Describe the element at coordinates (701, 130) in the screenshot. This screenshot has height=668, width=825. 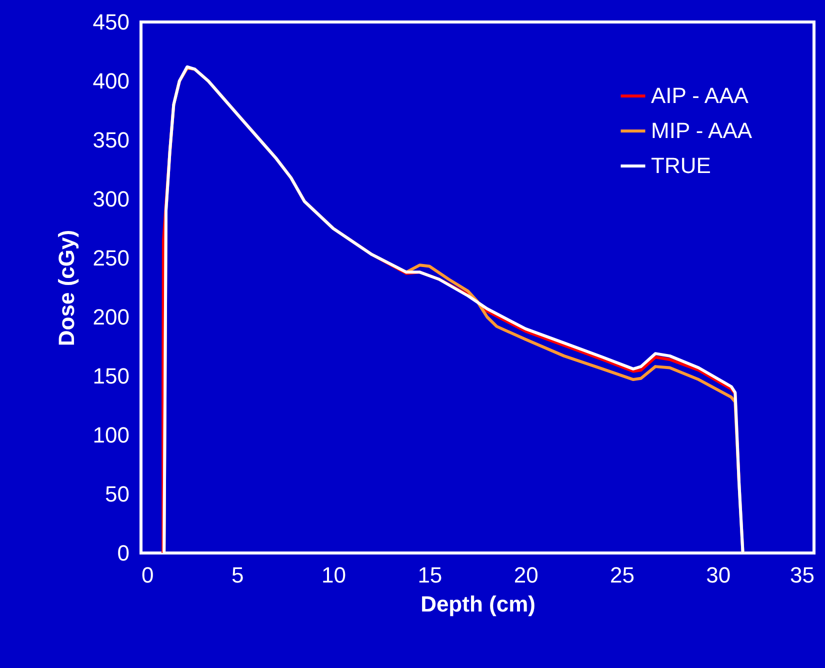
I see `legend-label: MIP - AAA` at that location.